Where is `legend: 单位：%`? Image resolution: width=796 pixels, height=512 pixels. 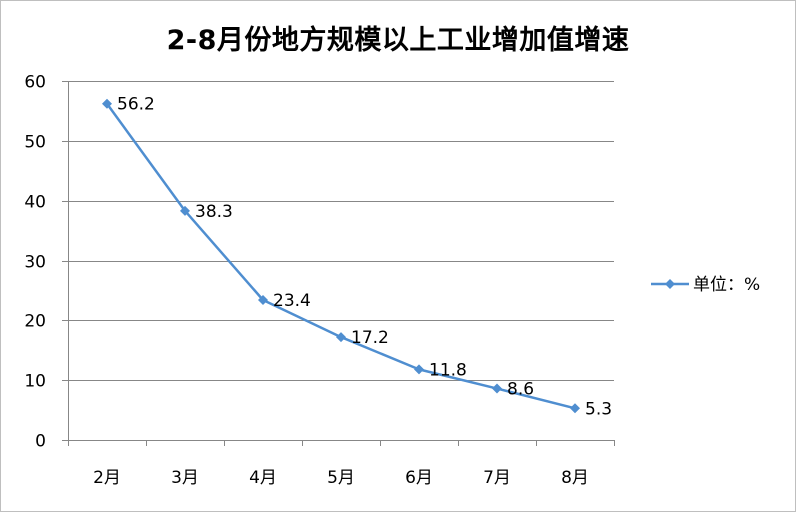
legend: 单位：% is located at coordinates (705, 285).